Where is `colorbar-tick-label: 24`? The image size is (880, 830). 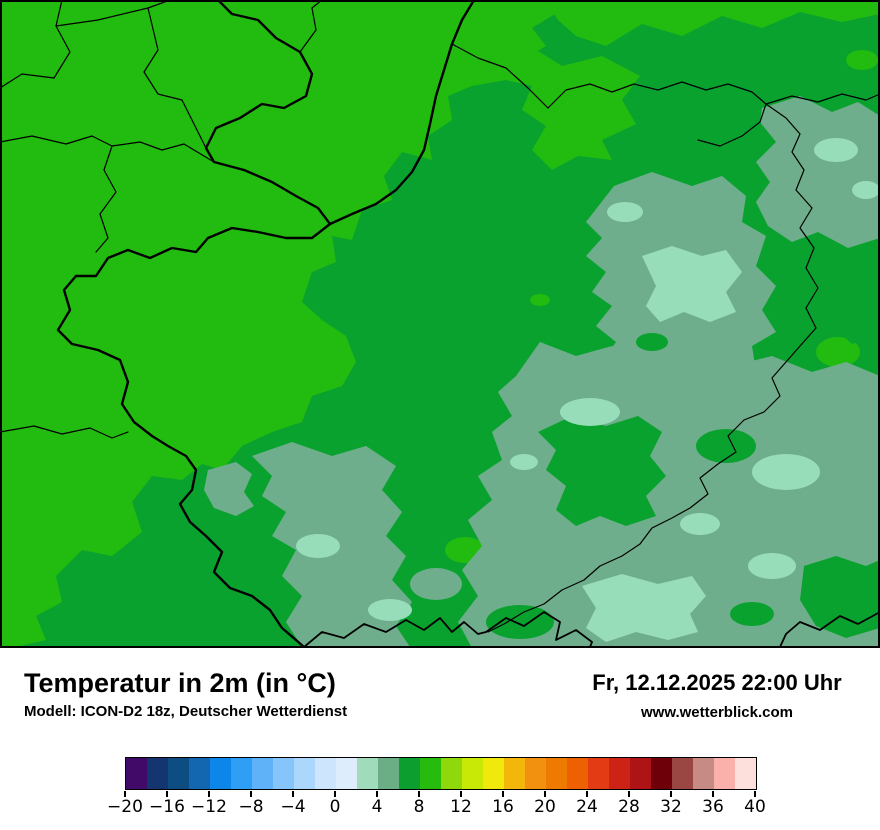
colorbar-tick-label: 24 is located at coordinates (587, 807).